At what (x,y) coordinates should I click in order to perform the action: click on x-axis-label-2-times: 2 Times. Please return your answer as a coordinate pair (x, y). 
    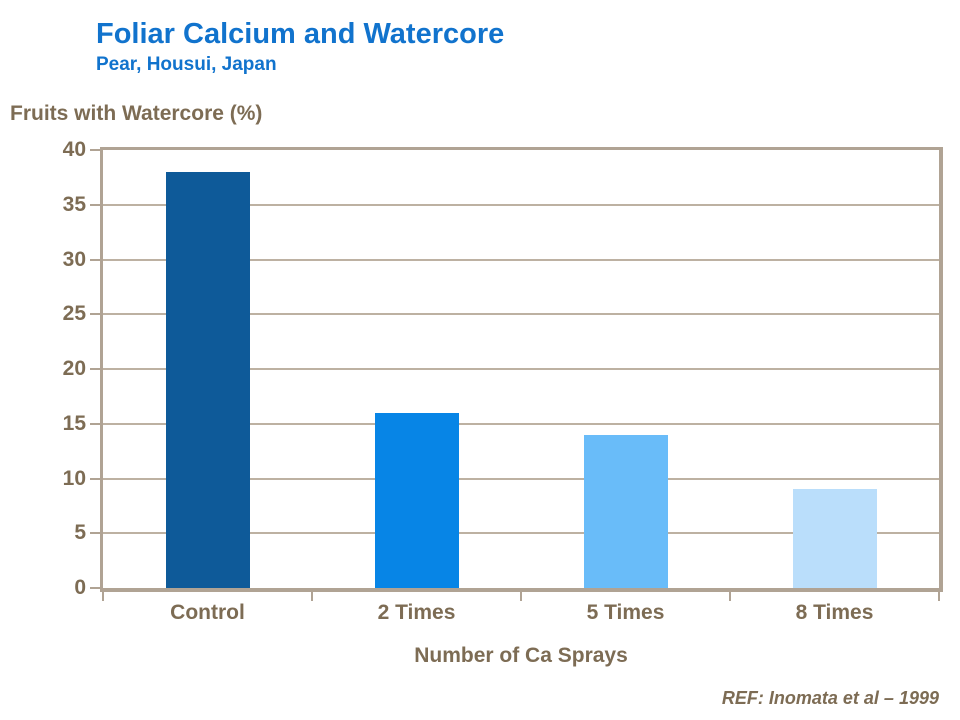
    Looking at the image, I should click on (416, 612).